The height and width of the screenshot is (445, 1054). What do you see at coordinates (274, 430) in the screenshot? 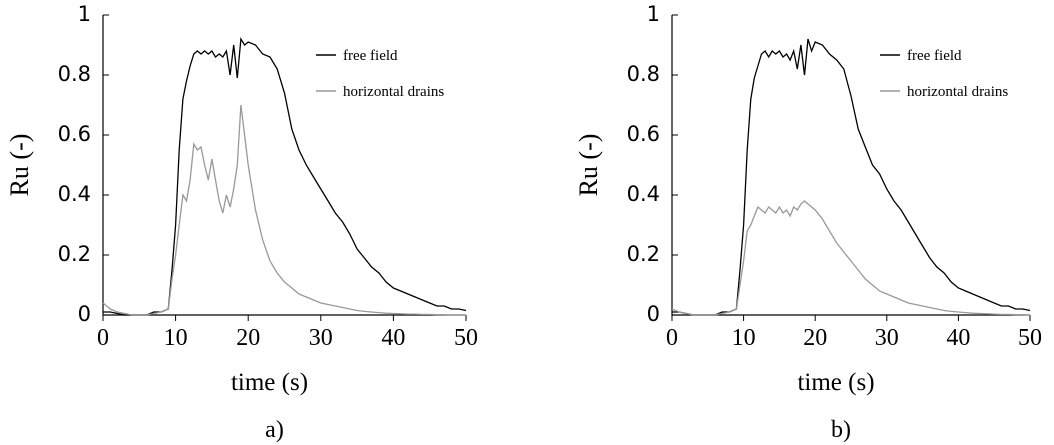
I see `caption: a)` at bounding box center [274, 430].